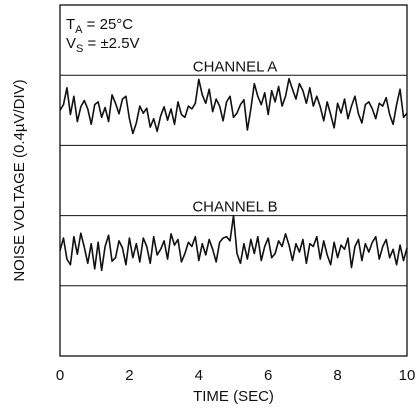  Describe the element at coordinates (129, 375) in the screenshot. I see `x-tick-label-2: 2` at that location.